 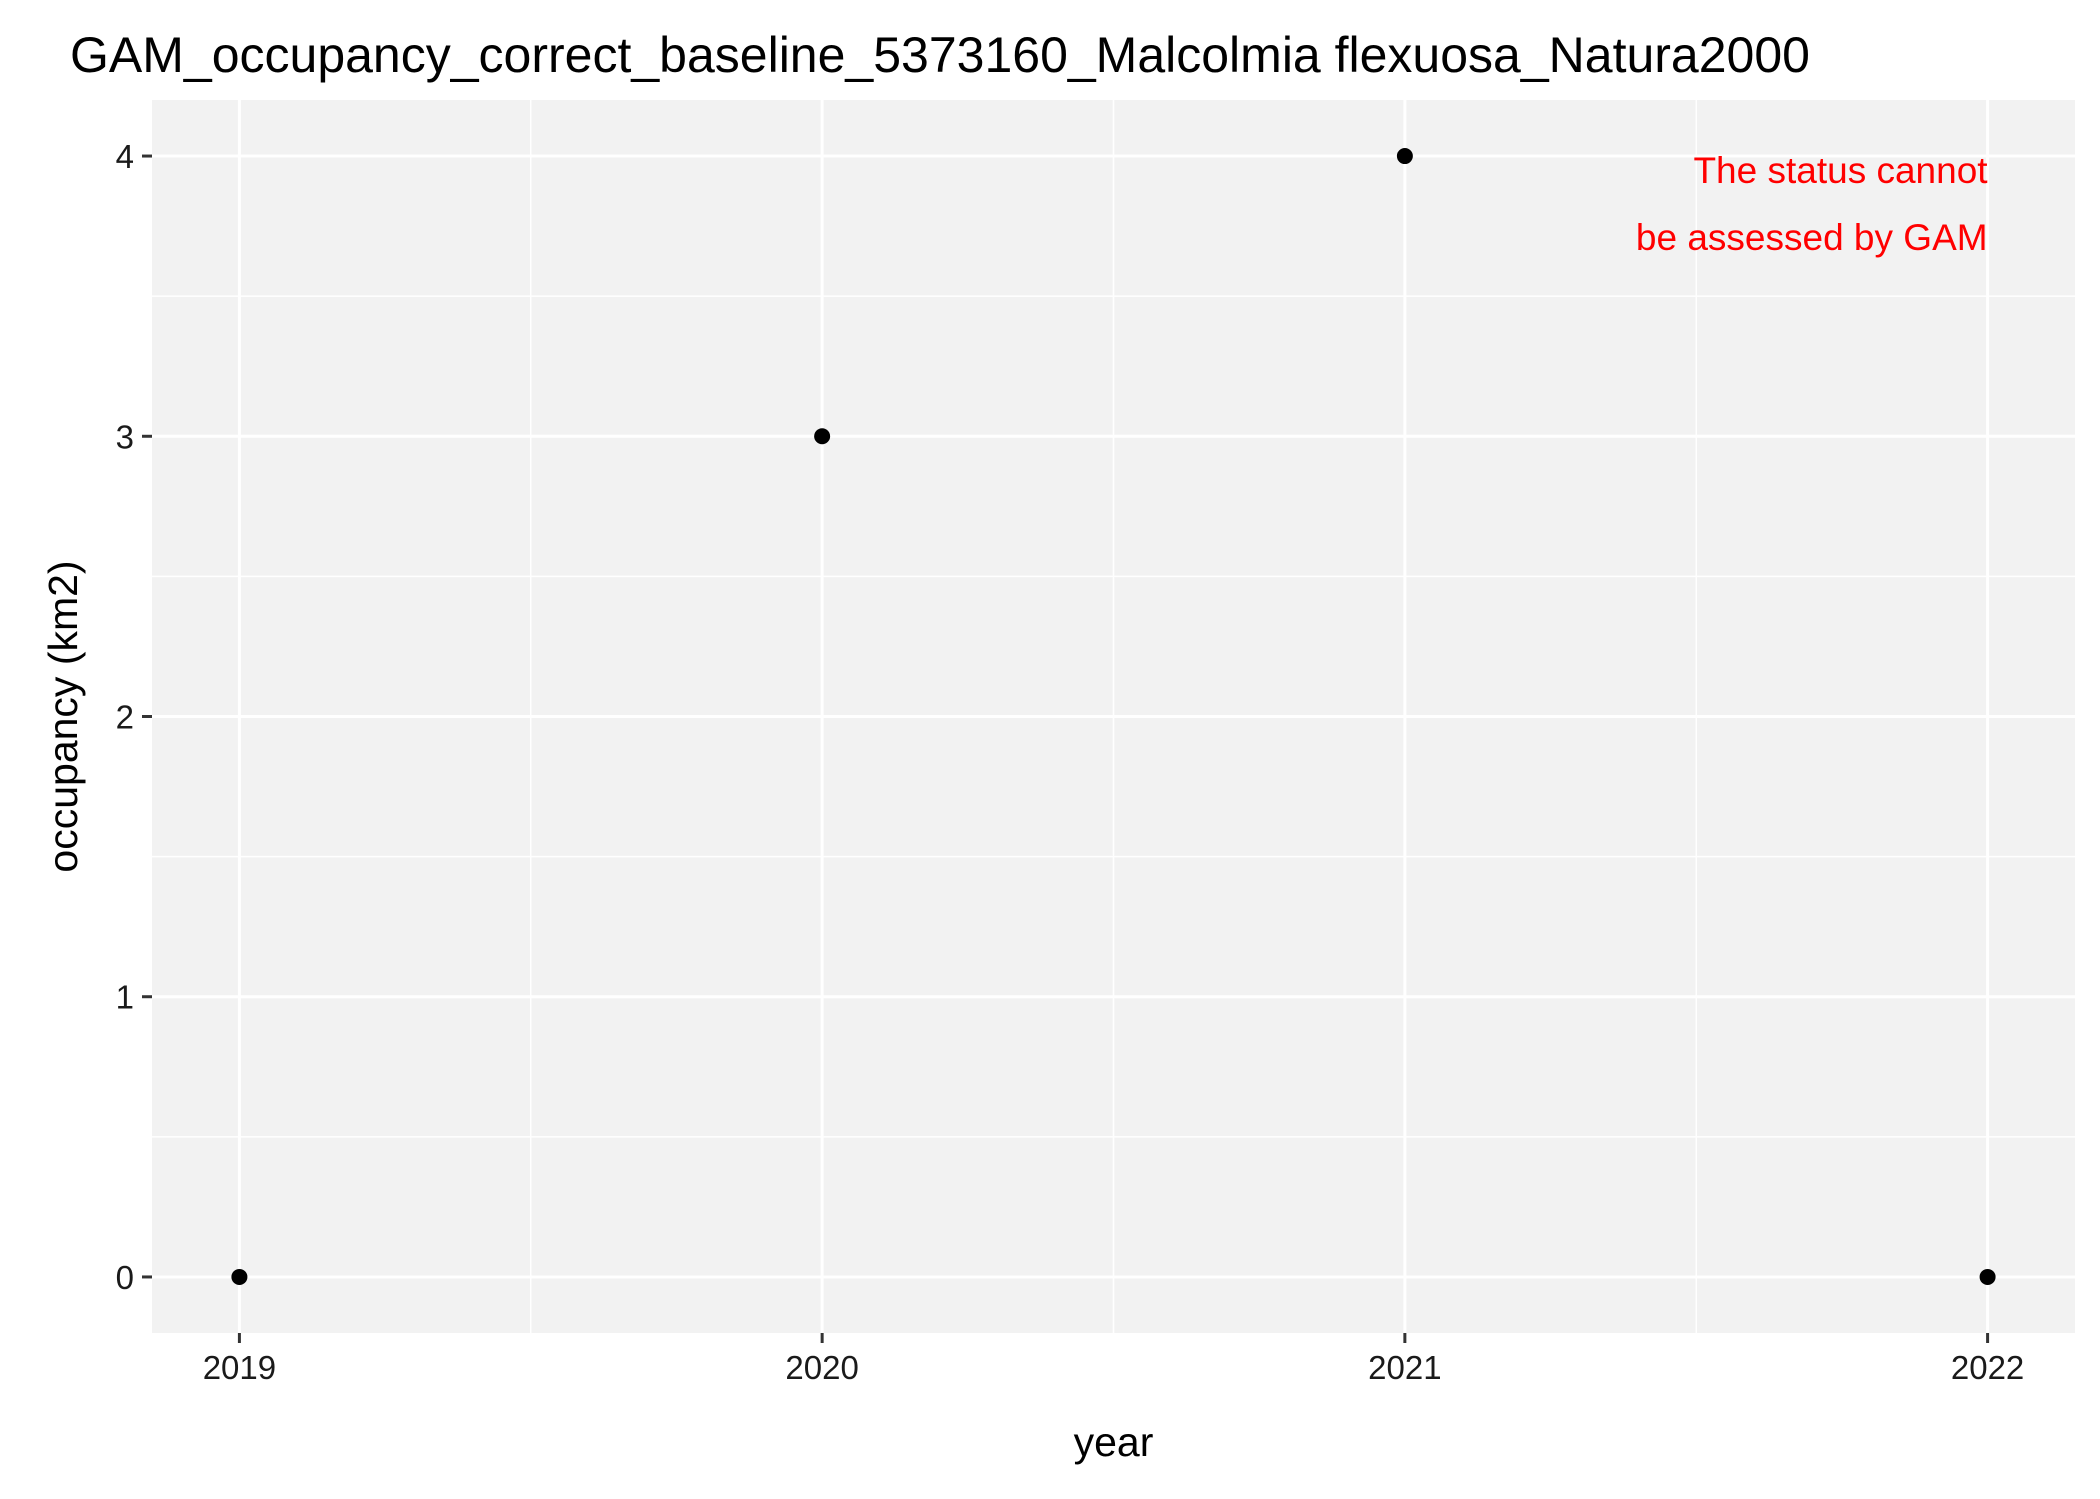 I want to click on y-tick-label: 2, so click(x=125, y=717).